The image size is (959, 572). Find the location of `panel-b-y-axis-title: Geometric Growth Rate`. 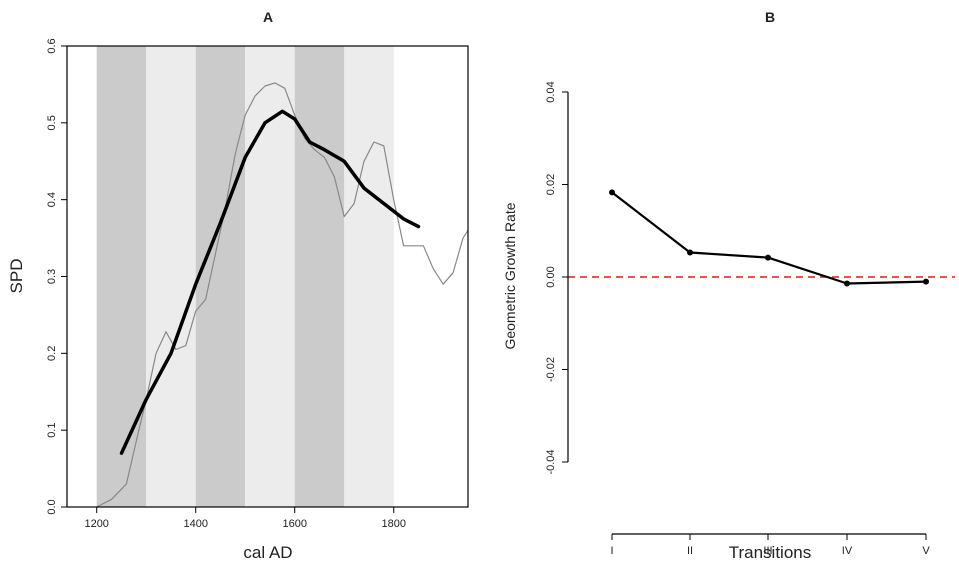

panel-b-y-axis-title: Geometric Growth Rate is located at coordinates (510, 275).